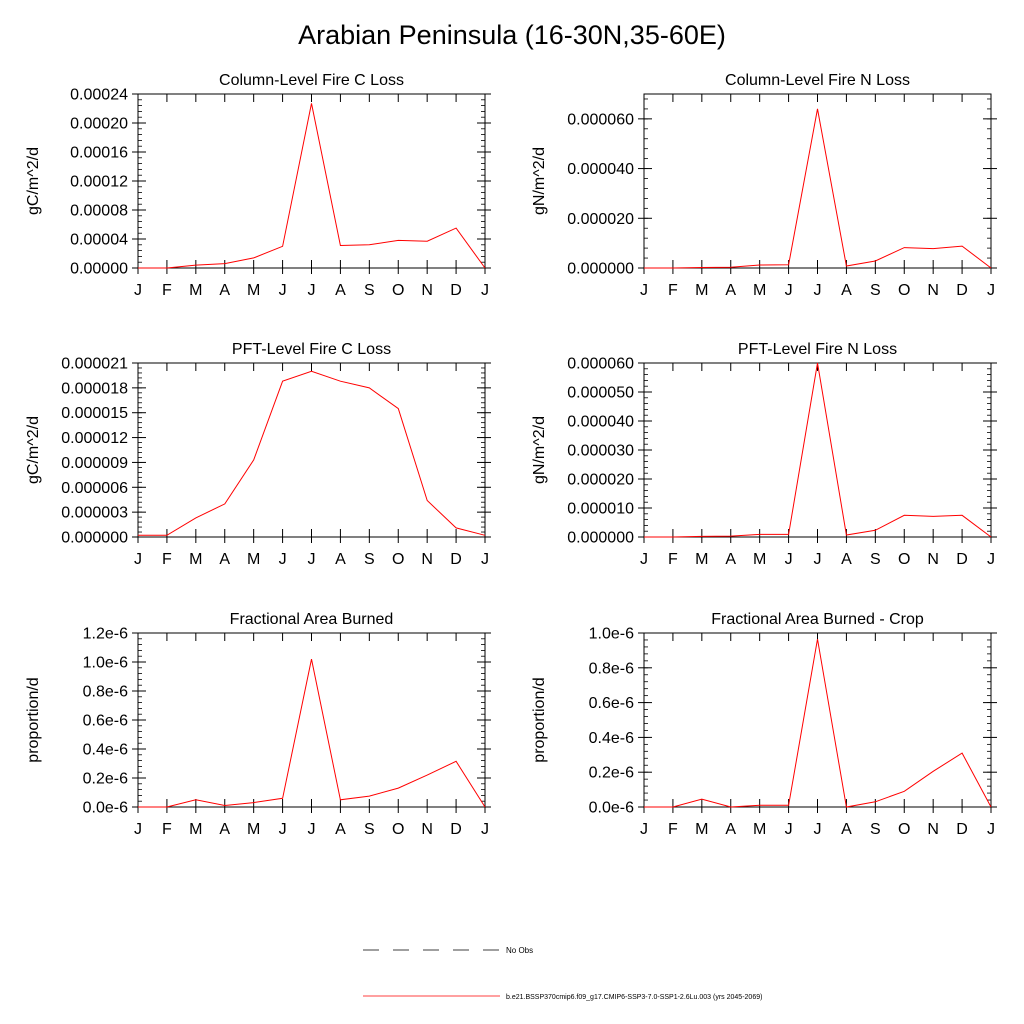 The height and width of the screenshot is (1024, 1024). What do you see at coordinates (600, 451) in the screenshot?
I see `y-tick-label: 0.000030` at bounding box center [600, 451].